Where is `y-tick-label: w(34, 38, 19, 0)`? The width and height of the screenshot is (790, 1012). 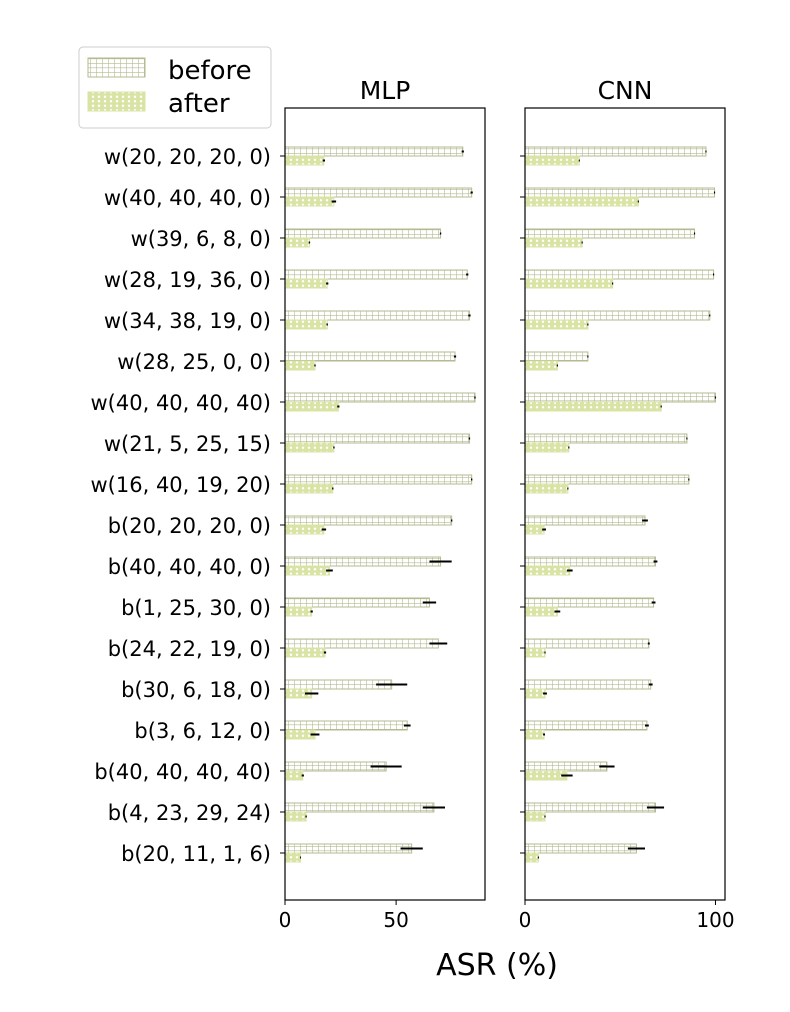
y-tick-label: w(34, 38, 19, 0) is located at coordinates (187, 321).